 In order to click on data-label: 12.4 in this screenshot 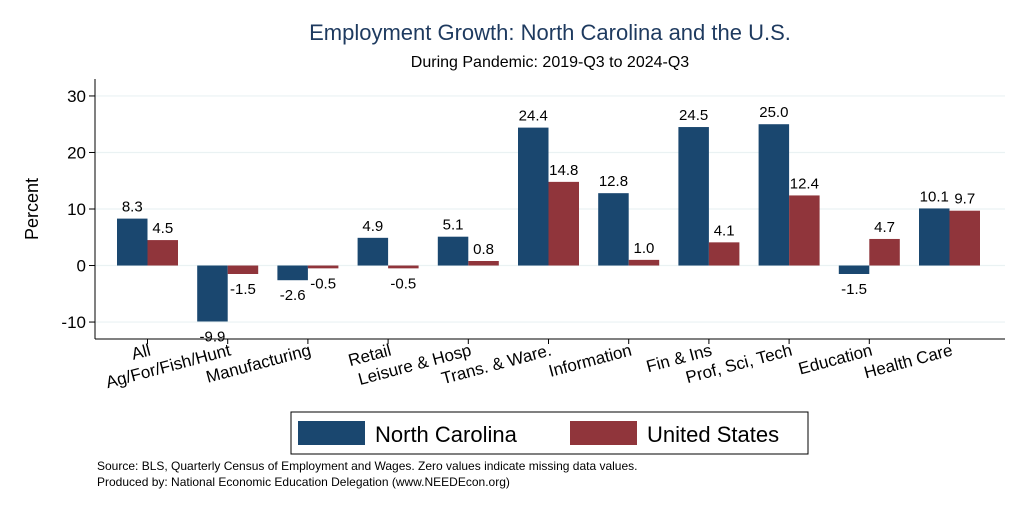, I will do `click(804, 183)`.